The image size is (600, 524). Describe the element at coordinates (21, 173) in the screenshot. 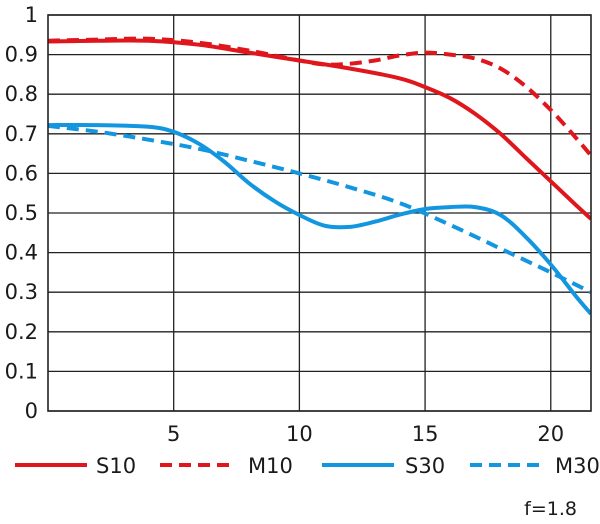

I see `y-tick-label: 0.6` at that location.